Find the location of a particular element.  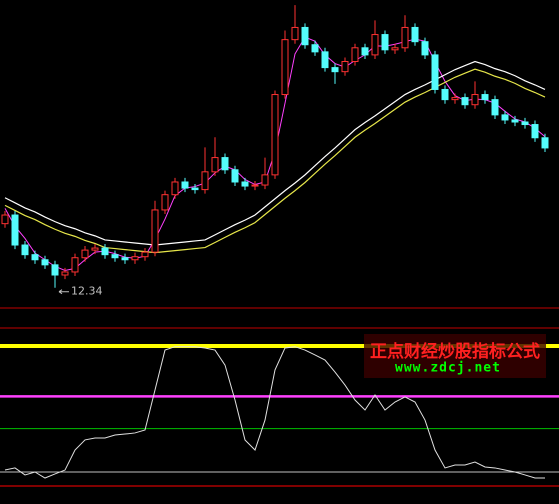

low-annotation: 12.34 is located at coordinates (87, 291).